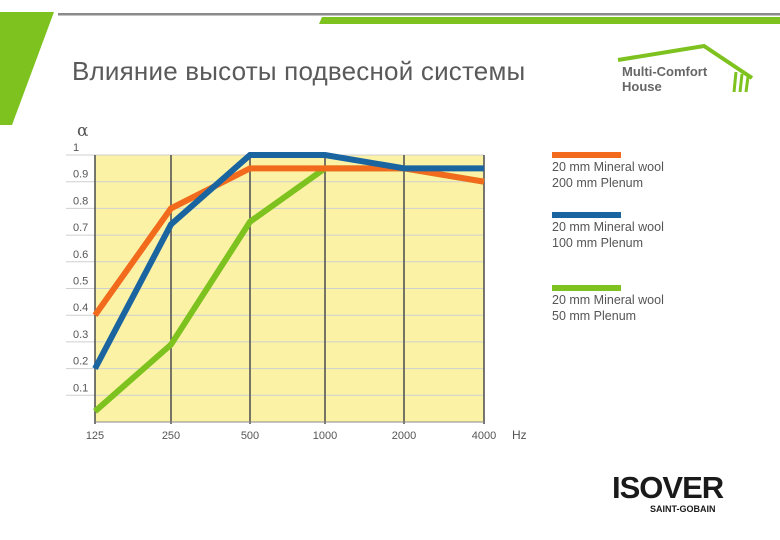 The height and width of the screenshot is (540, 780). Describe the element at coordinates (594, 316) in the screenshot. I see `legend-line-2: 50 mm Plenum` at that location.